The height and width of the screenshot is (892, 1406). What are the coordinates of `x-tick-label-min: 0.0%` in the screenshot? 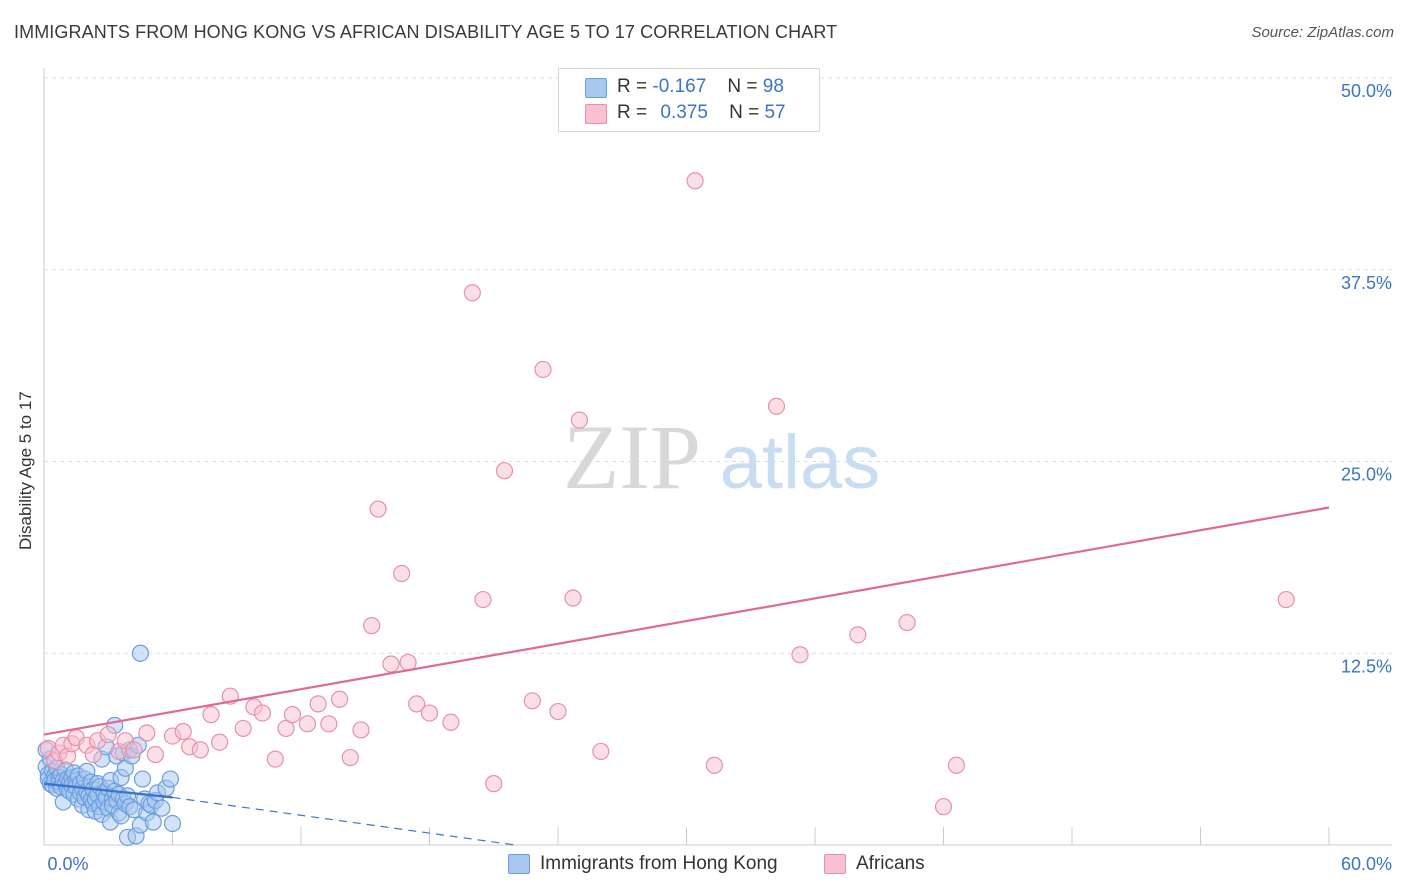 It's located at (67, 864).